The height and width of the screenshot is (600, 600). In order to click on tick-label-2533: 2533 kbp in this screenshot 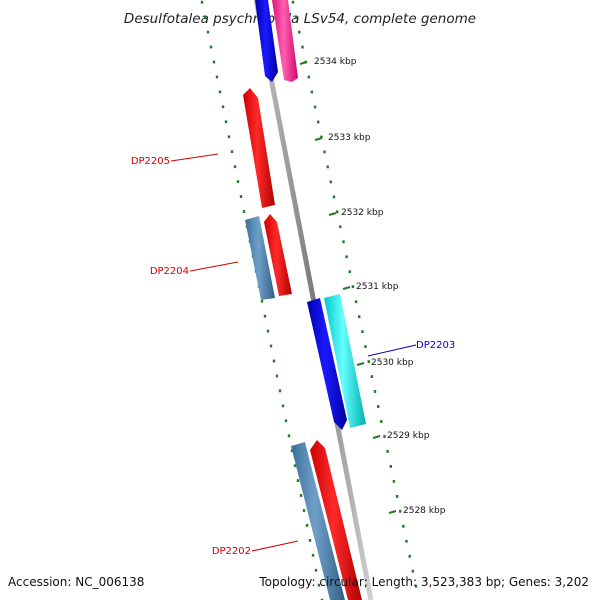, I will do `click(349, 138)`.